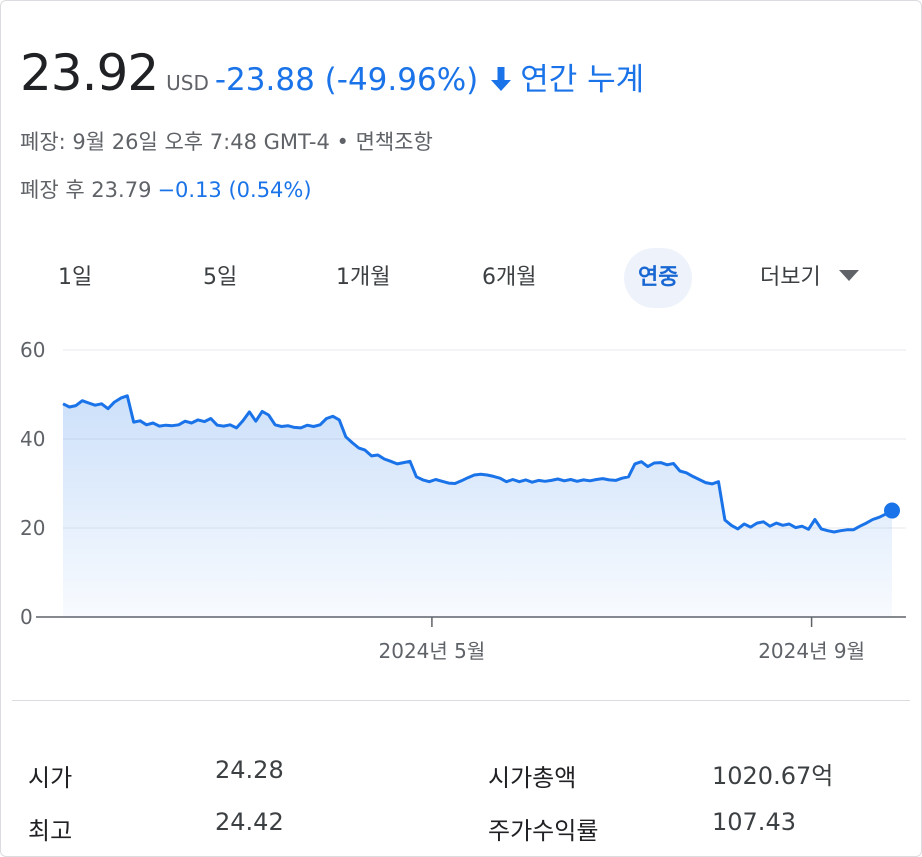 The image size is (922, 857). I want to click on price-header: 23.92 USD -23.88 (-49.96%) 연간 누계, so click(332, 76).